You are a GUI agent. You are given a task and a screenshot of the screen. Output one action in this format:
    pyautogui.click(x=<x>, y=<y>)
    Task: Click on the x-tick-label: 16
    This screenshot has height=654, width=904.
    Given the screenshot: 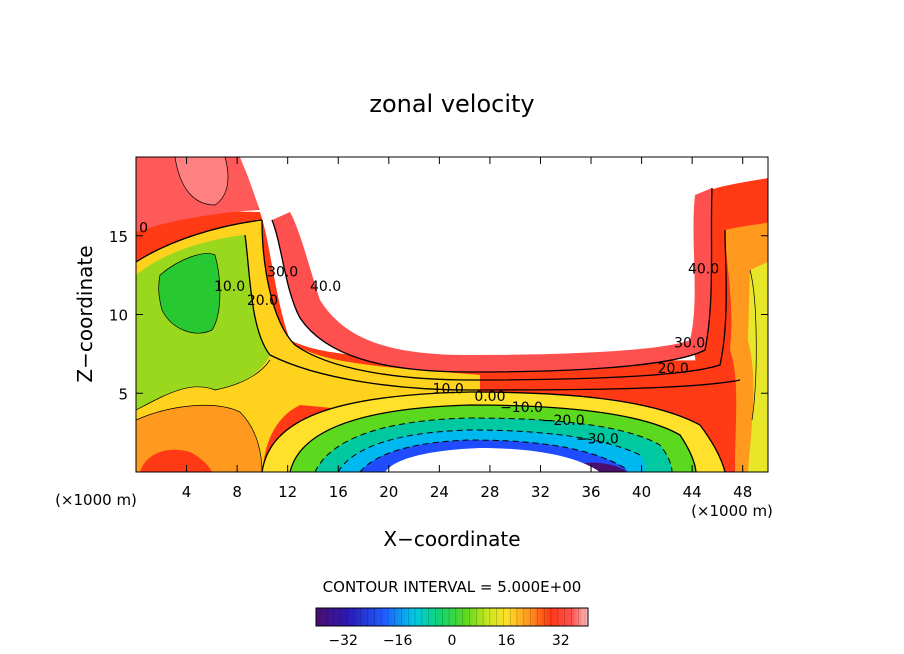 What is the action you would take?
    pyautogui.click(x=338, y=492)
    